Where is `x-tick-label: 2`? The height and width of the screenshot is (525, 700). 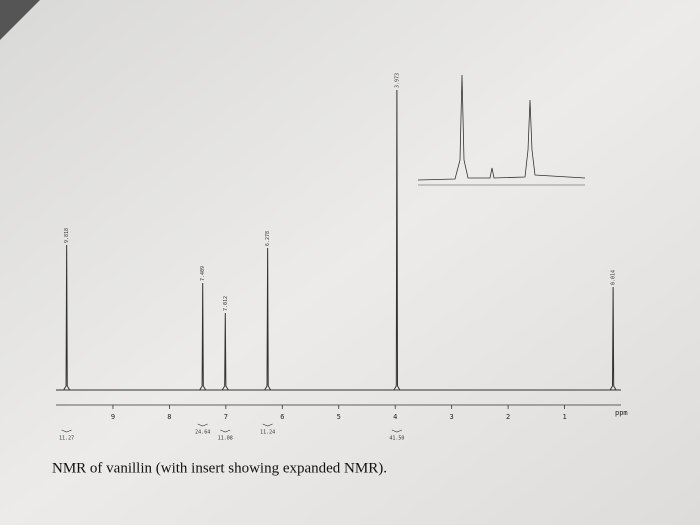
x-tick-label: 2 is located at coordinates (508, 417).